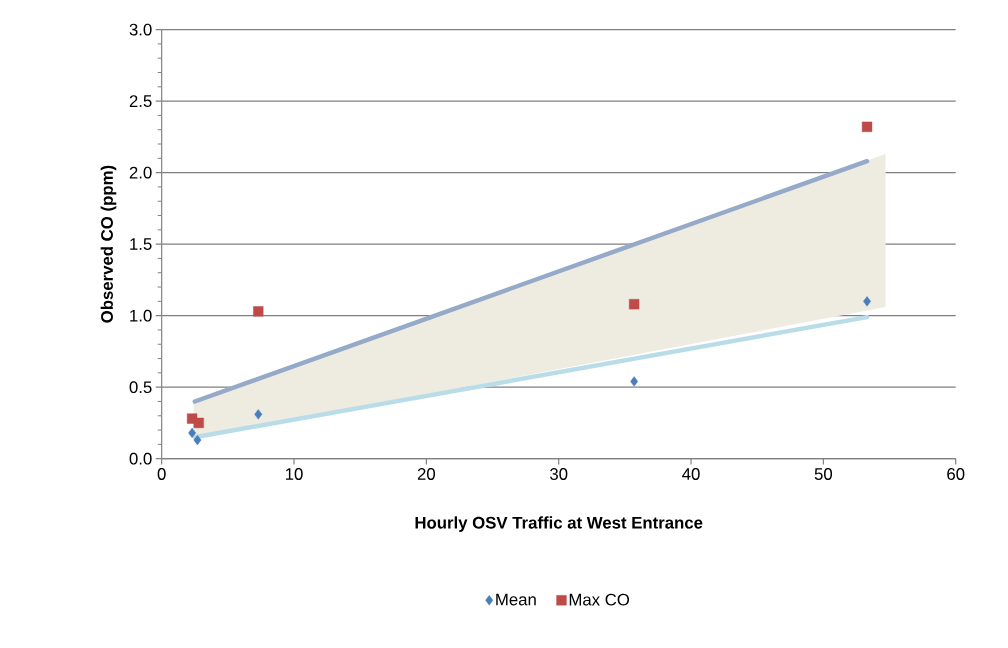 The height and width of the screenshot is (648, 1008). What do you see at coordinates (516, 599) in the screenshot?
I see `legend-label: Mean` at bounding box center [516, 599].